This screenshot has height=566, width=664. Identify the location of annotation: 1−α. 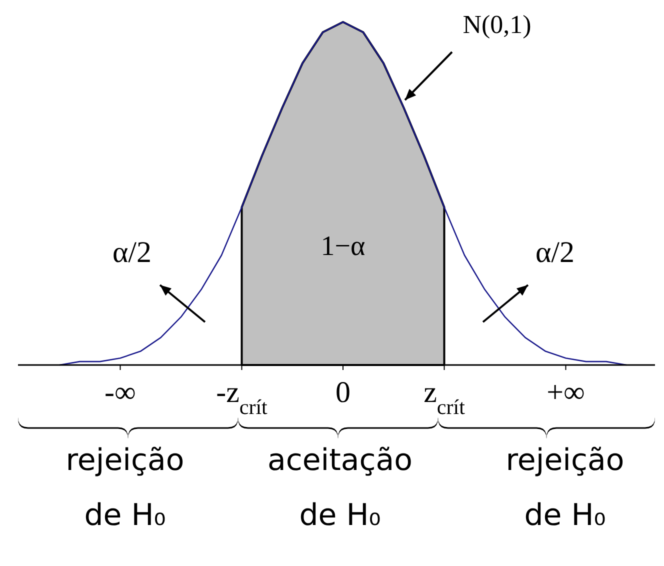
(343, 246).